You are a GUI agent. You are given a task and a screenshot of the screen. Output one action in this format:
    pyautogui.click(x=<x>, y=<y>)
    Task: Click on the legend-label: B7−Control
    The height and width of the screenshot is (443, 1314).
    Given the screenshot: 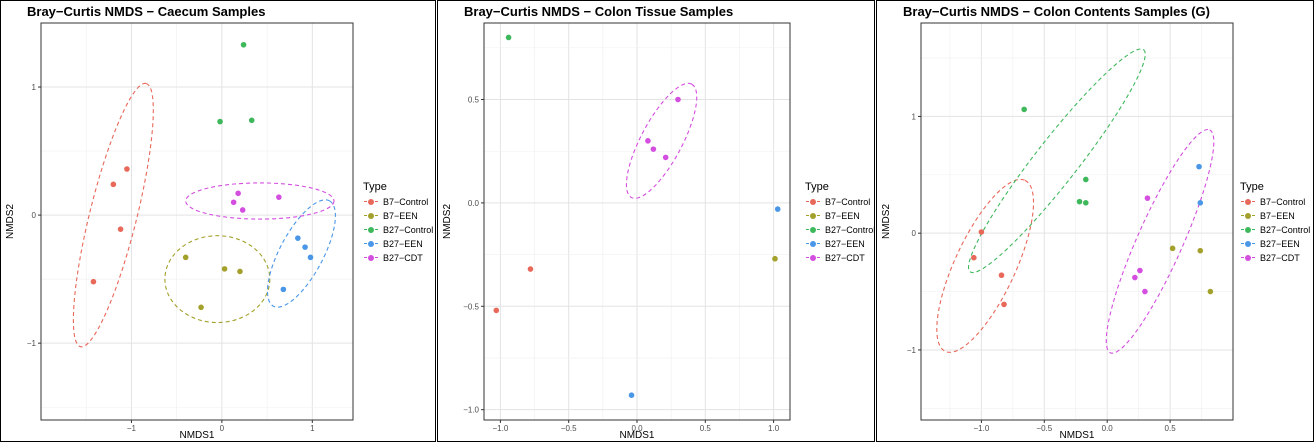 What is the action you would take?
    pyautogui.click(x=406, y=202)
    